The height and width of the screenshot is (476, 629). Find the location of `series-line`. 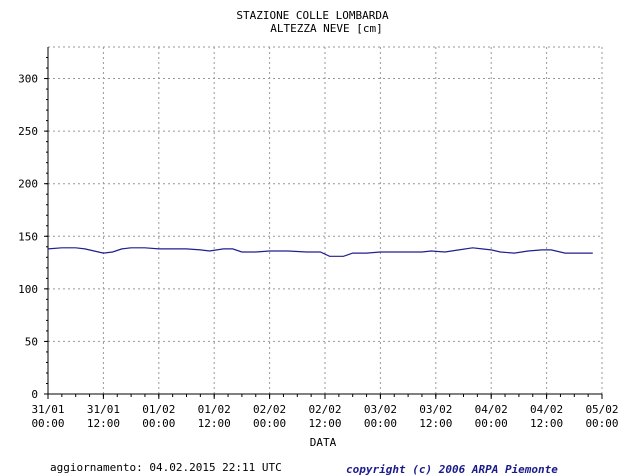

series-line is located at coordinates (320, 252).